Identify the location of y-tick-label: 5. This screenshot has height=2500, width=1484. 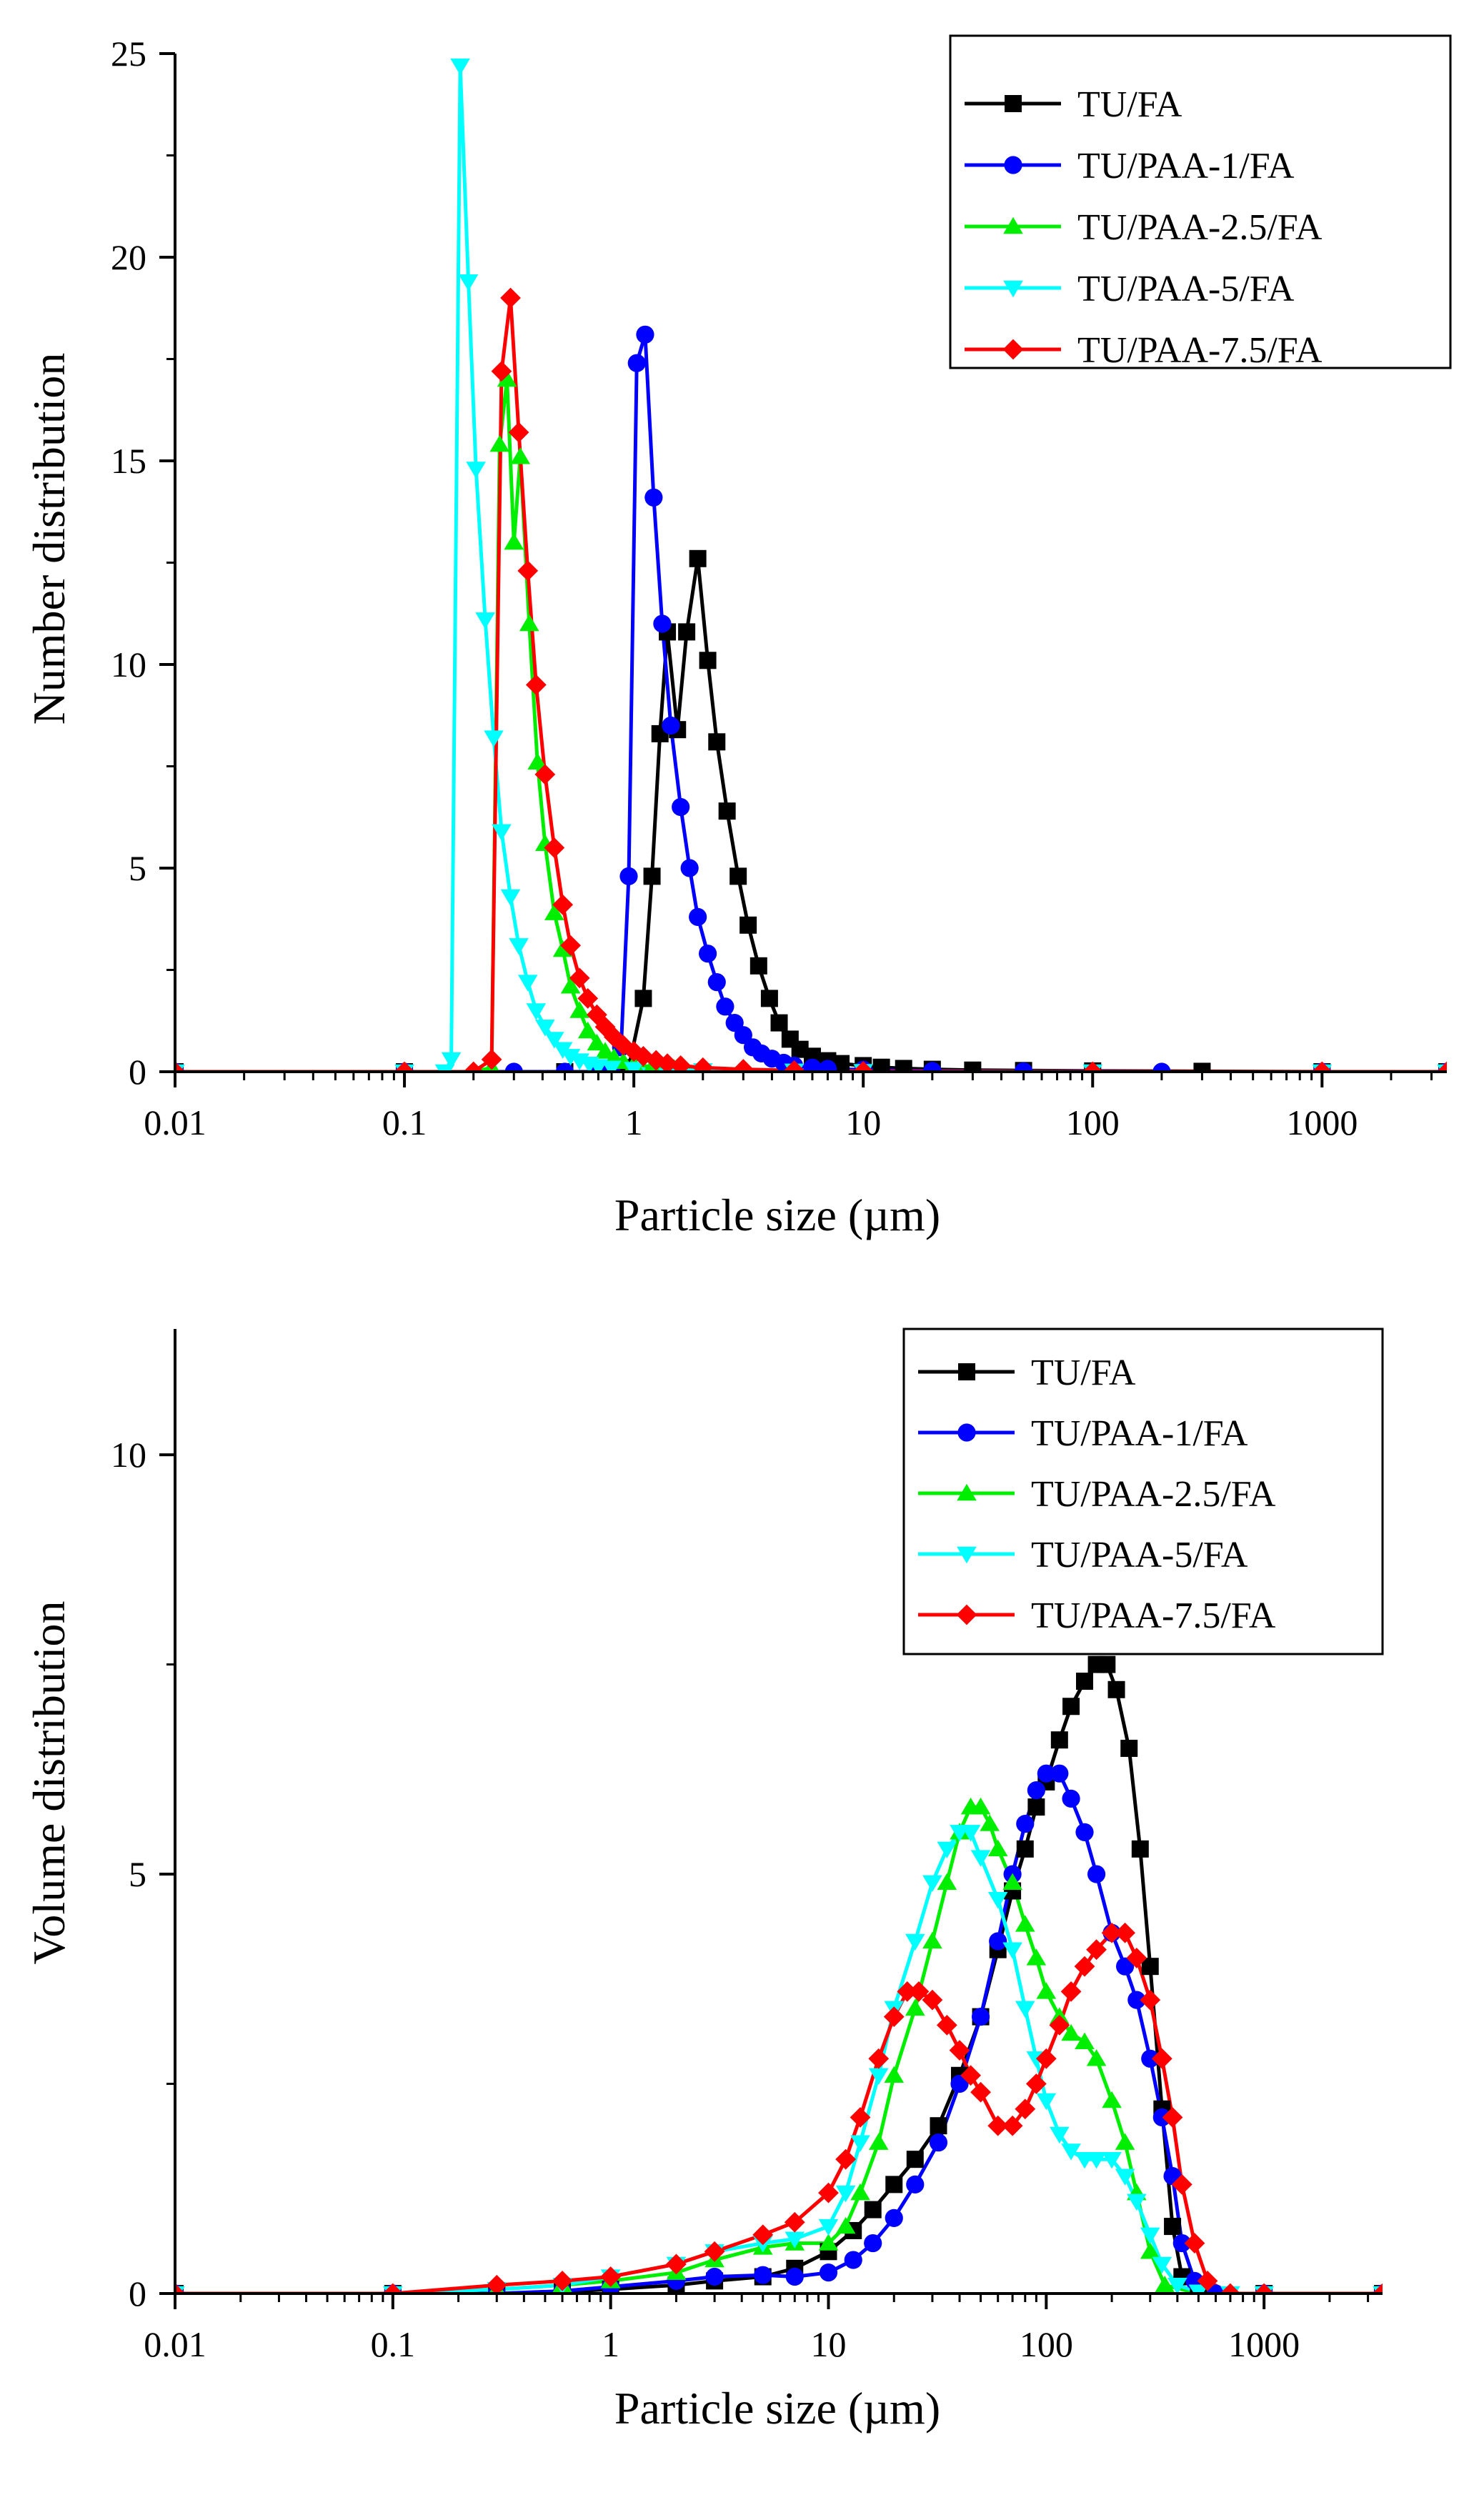
(138, 868).